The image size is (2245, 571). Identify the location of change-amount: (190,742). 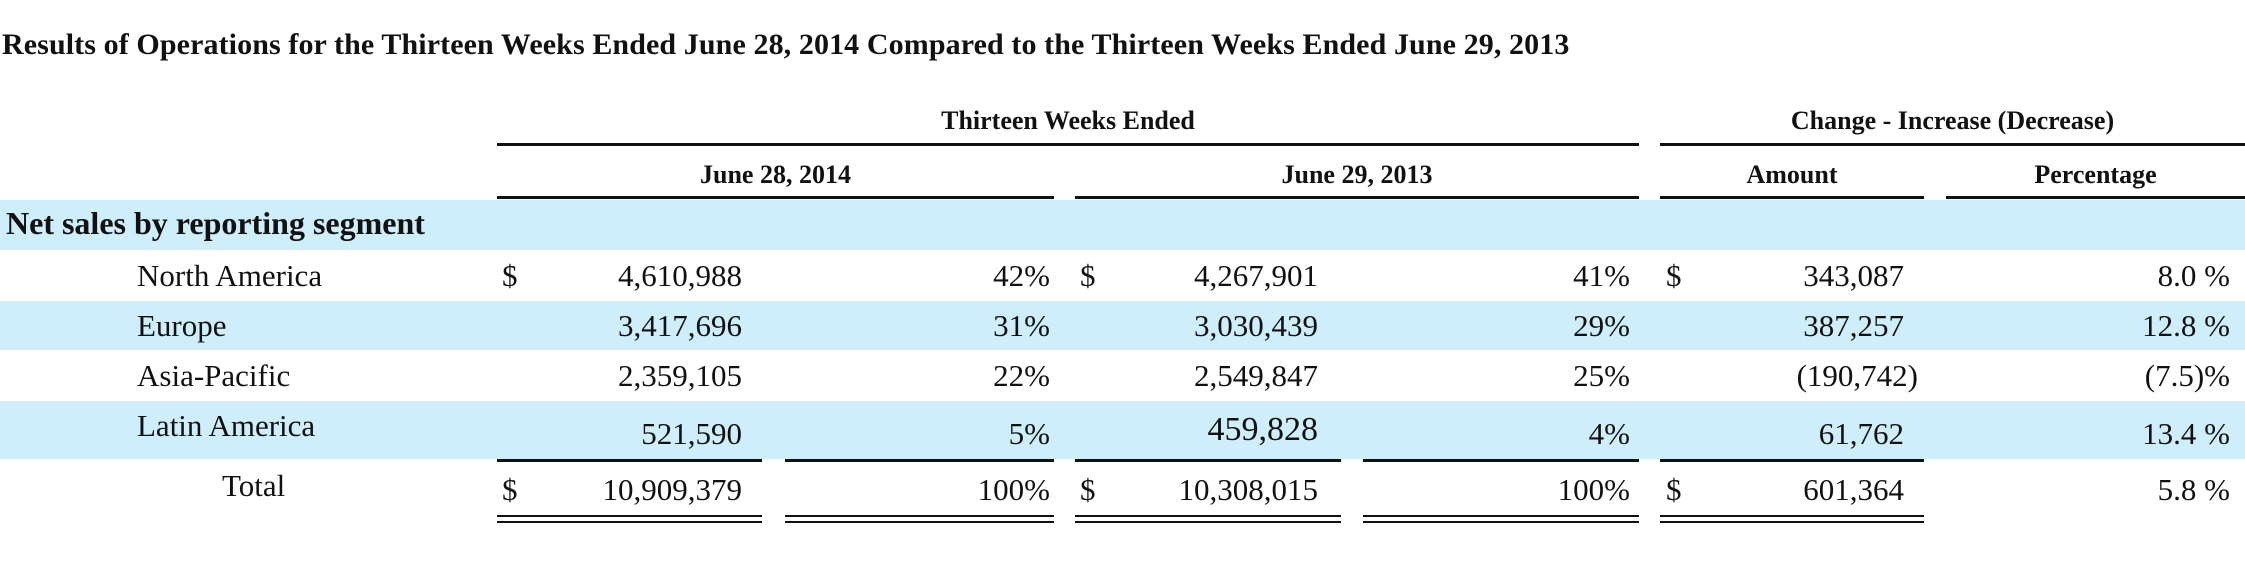
(1857, 375).